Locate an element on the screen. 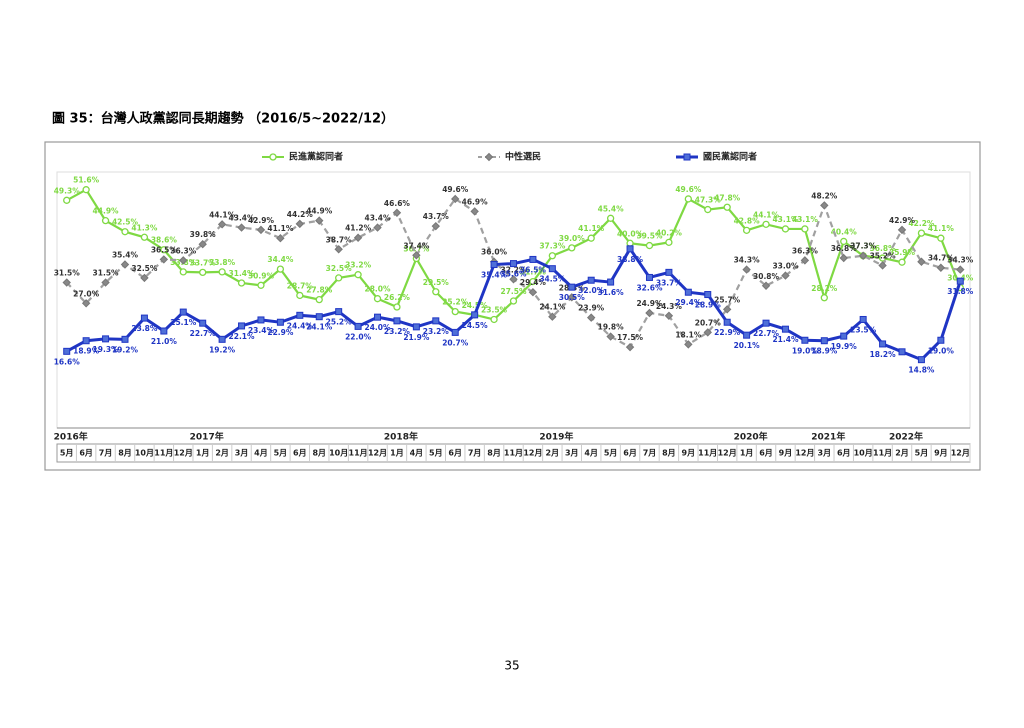  data-label: 49.6% is located at coordinates (455, 189).